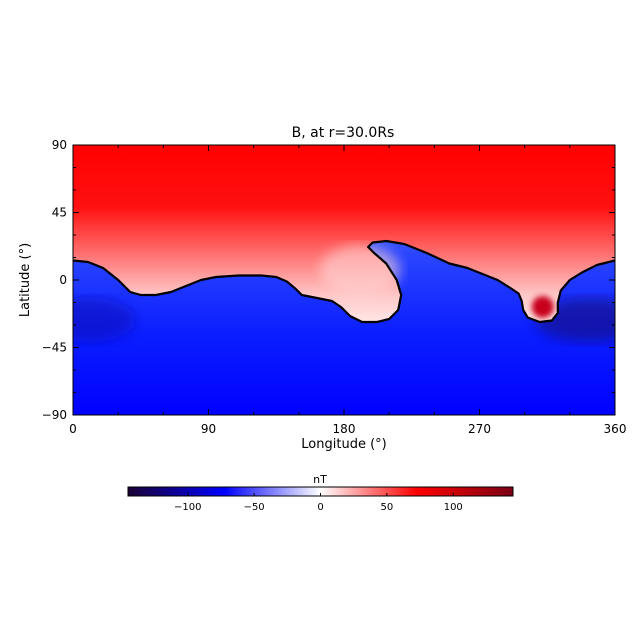  I want to click on hot-spot, so click(542, 307).